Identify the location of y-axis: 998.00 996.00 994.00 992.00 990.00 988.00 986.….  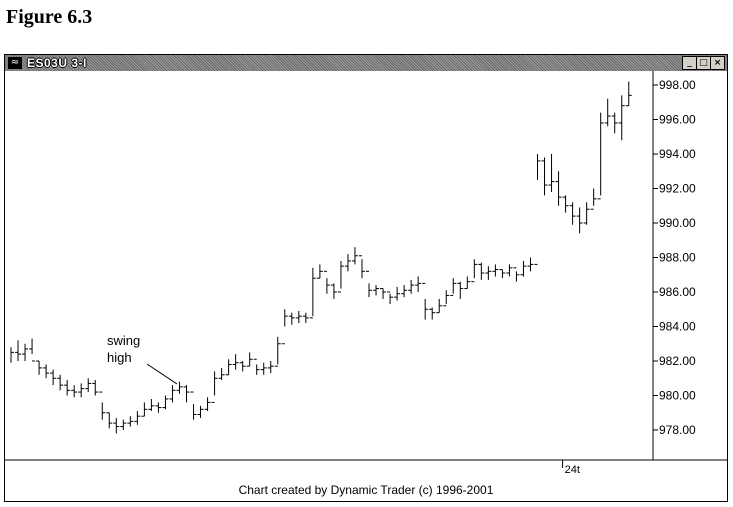
(674, 257).